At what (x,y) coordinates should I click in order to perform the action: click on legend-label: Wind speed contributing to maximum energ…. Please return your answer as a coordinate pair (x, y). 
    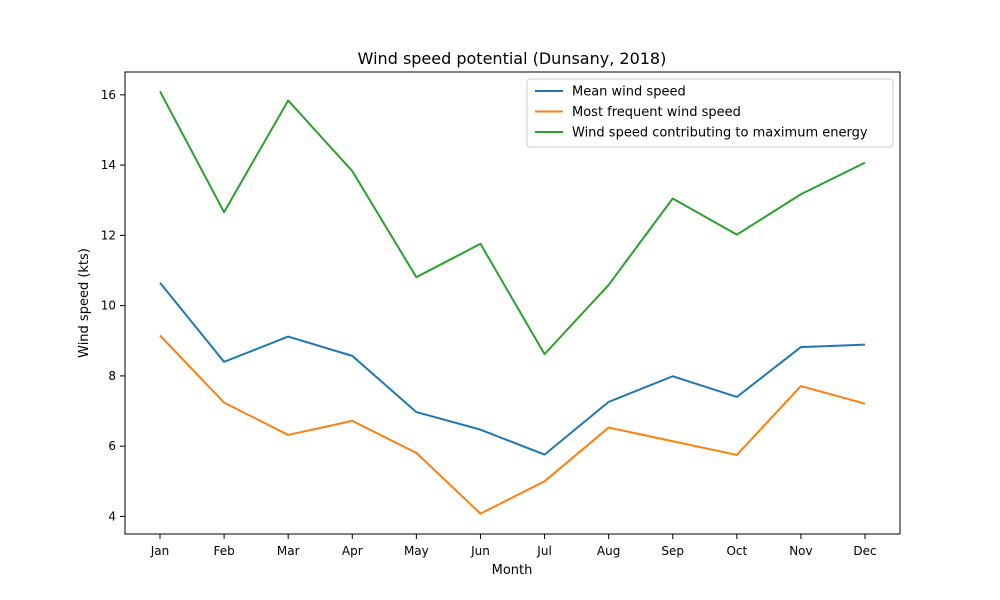
    Looking at the image, I should click on (720, 133).